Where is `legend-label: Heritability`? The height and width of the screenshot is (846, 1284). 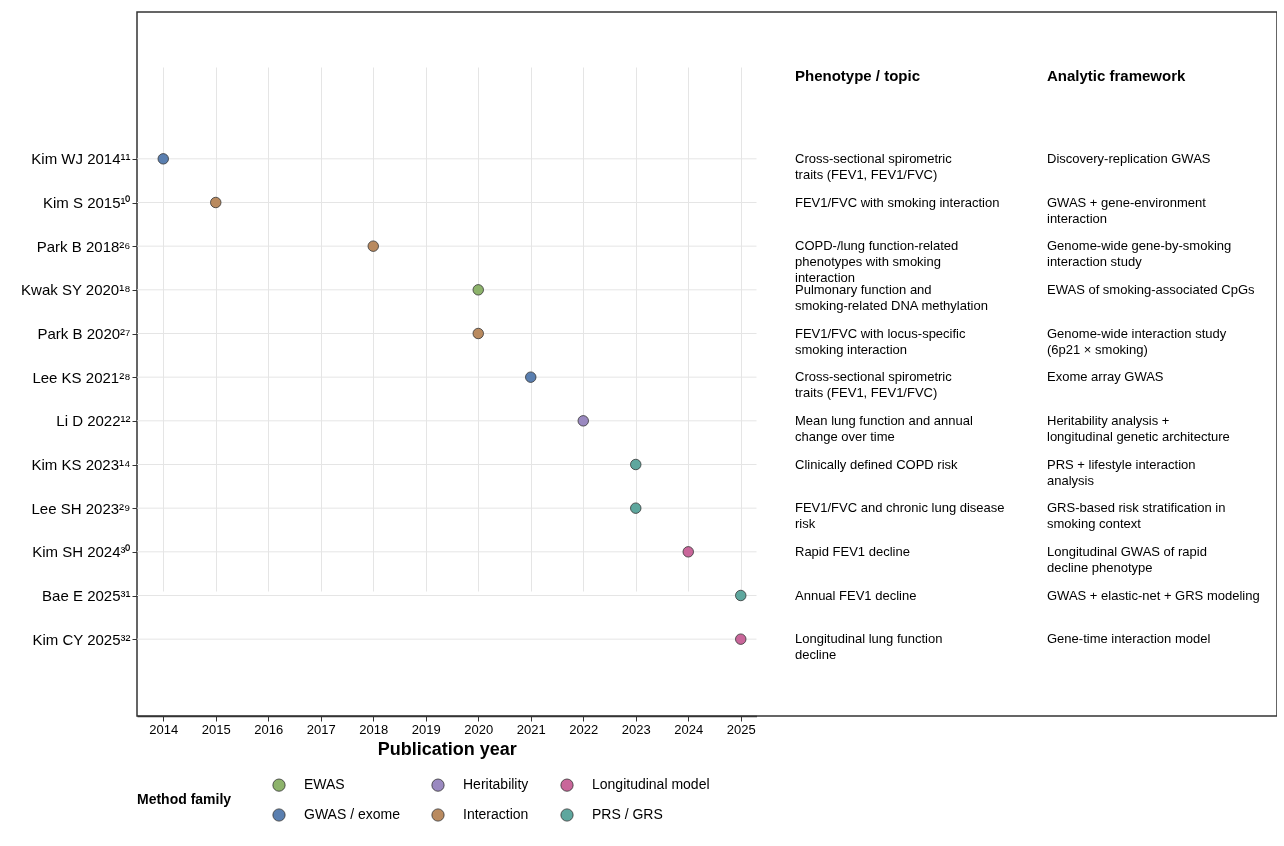 legend-label: Heritability is located at coordinates (496, 784).